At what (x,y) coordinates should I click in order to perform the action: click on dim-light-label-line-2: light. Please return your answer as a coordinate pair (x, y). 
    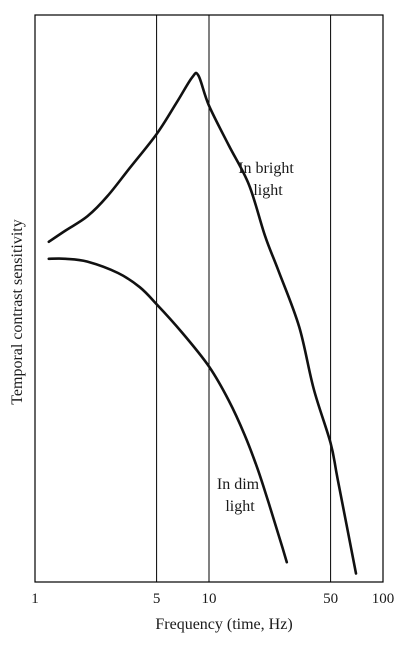
    Looking at the image, I should click on (240, 506).